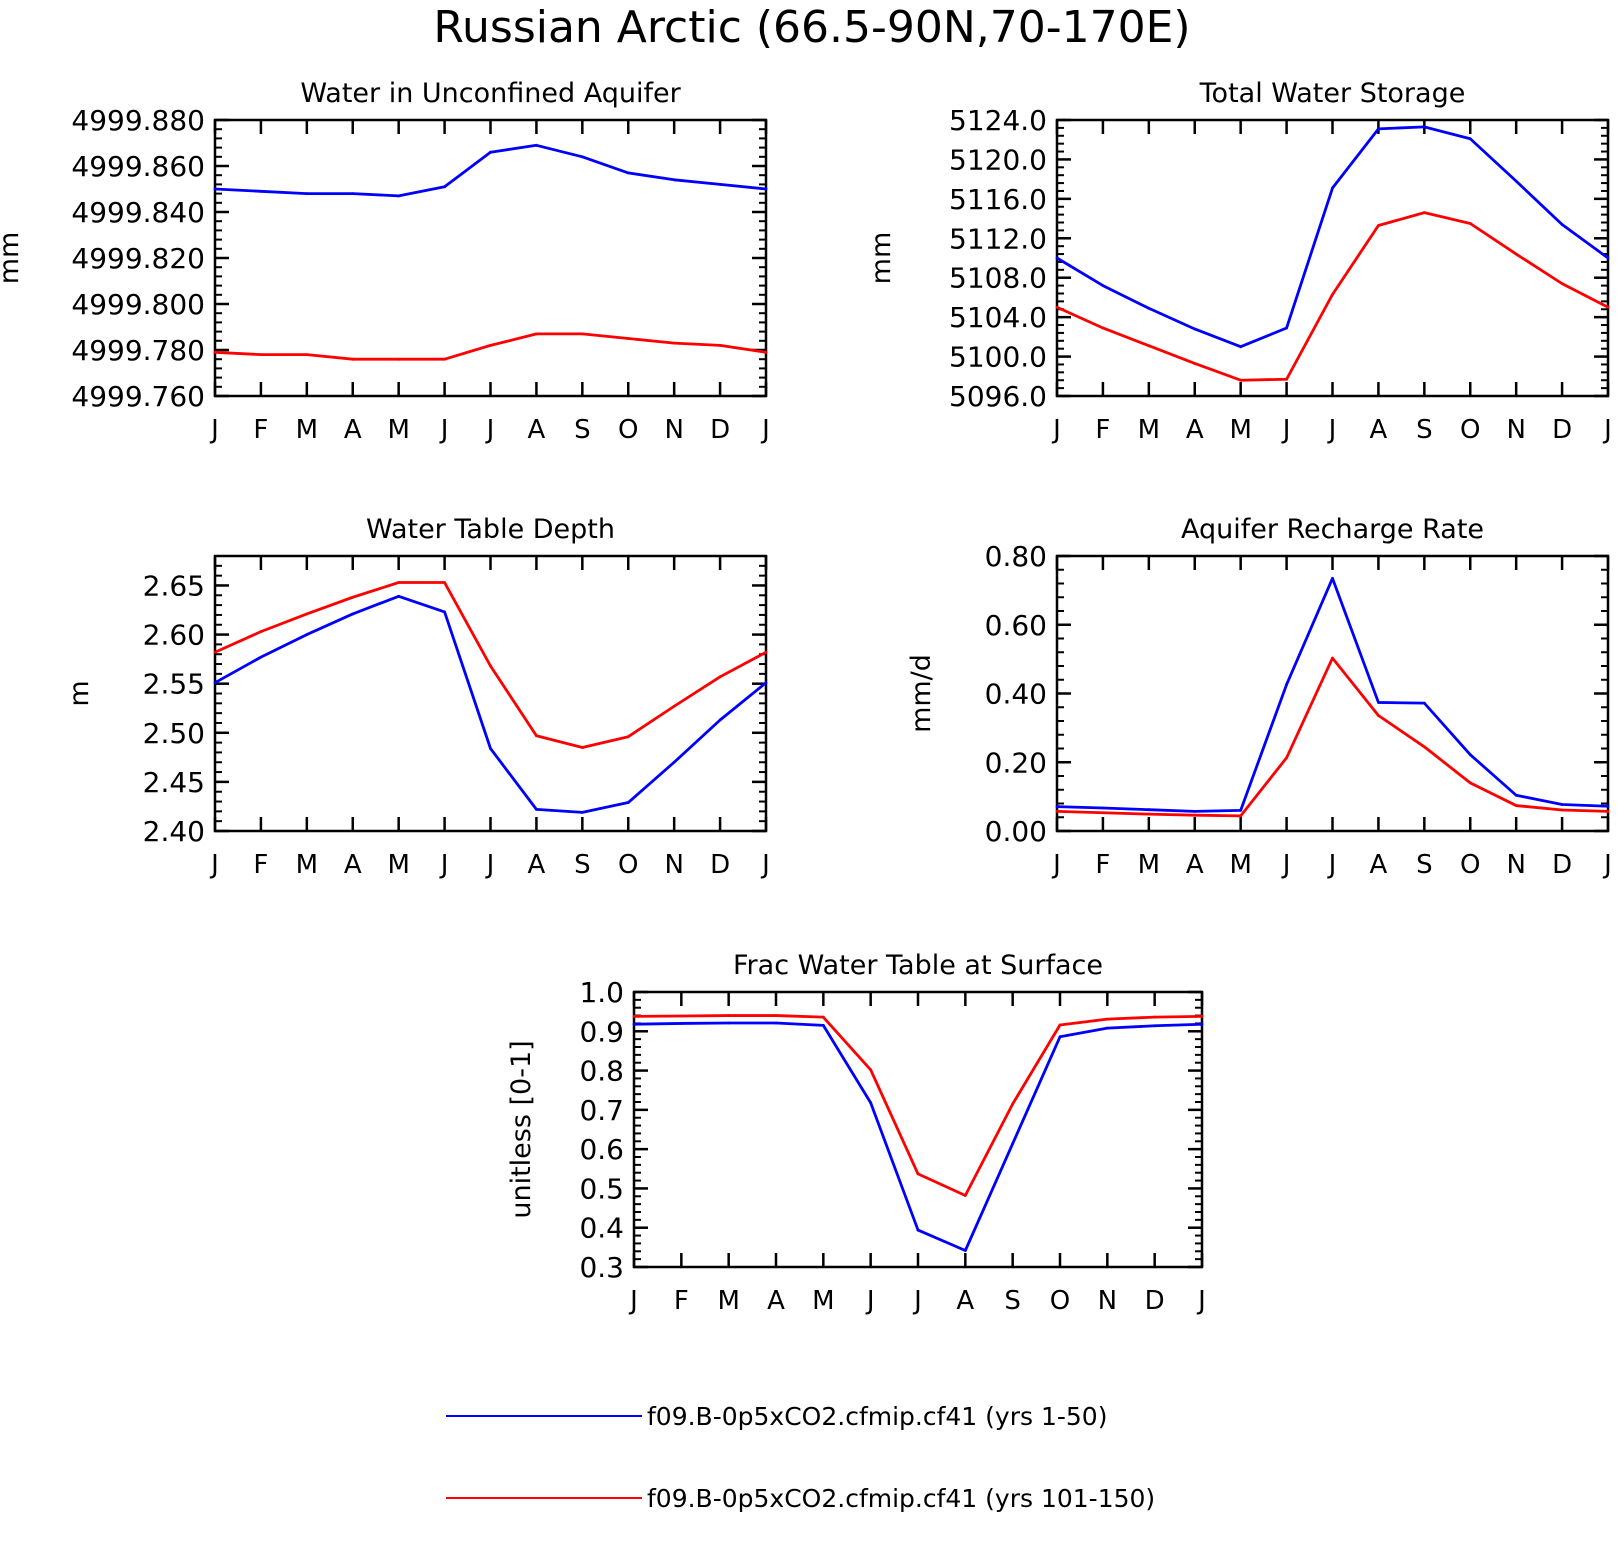 The image size is (1624, 1542). What do you see at coordinates (601, 992) in the screenshot?
I see `y-tick-label: 1.0` at bounding box center [601, 992].